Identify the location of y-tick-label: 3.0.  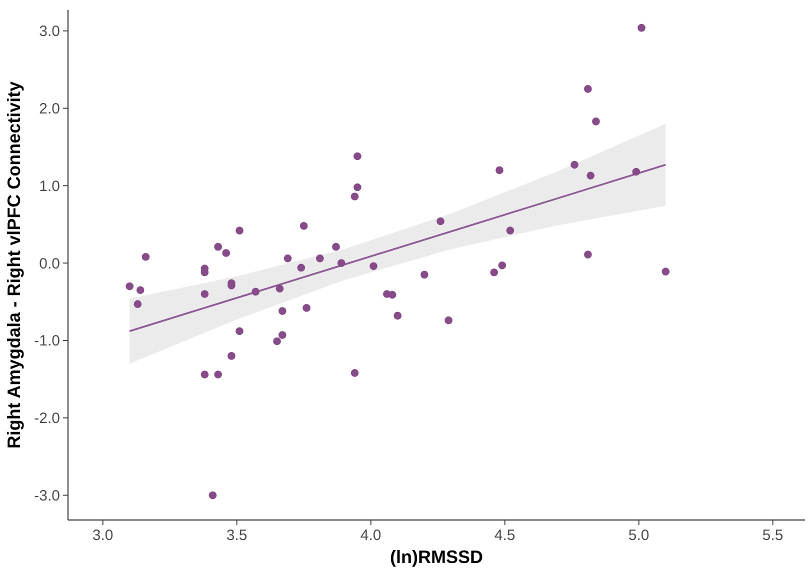
(49, 31).